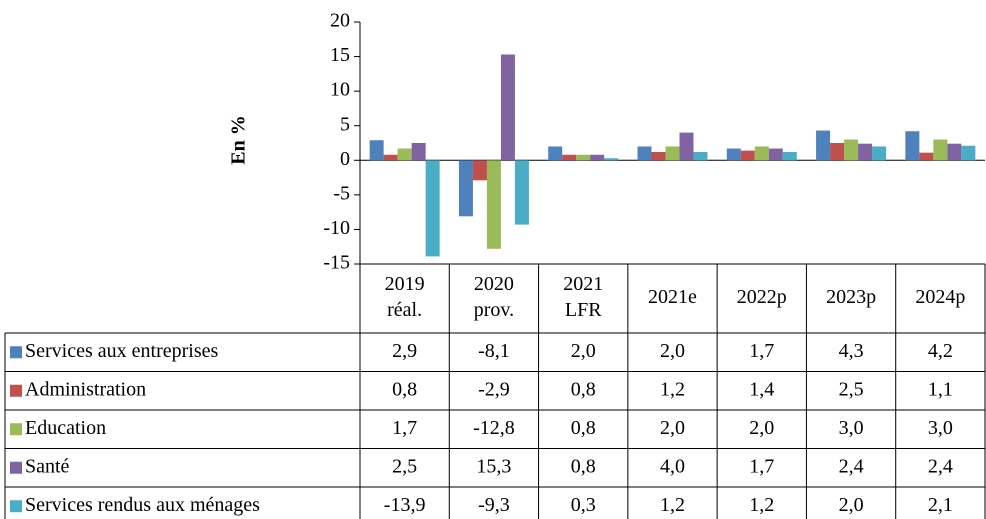  Describe the element at coordinates (340, 21) in the screenshot. I see `y-tick-label: 20` at that location.